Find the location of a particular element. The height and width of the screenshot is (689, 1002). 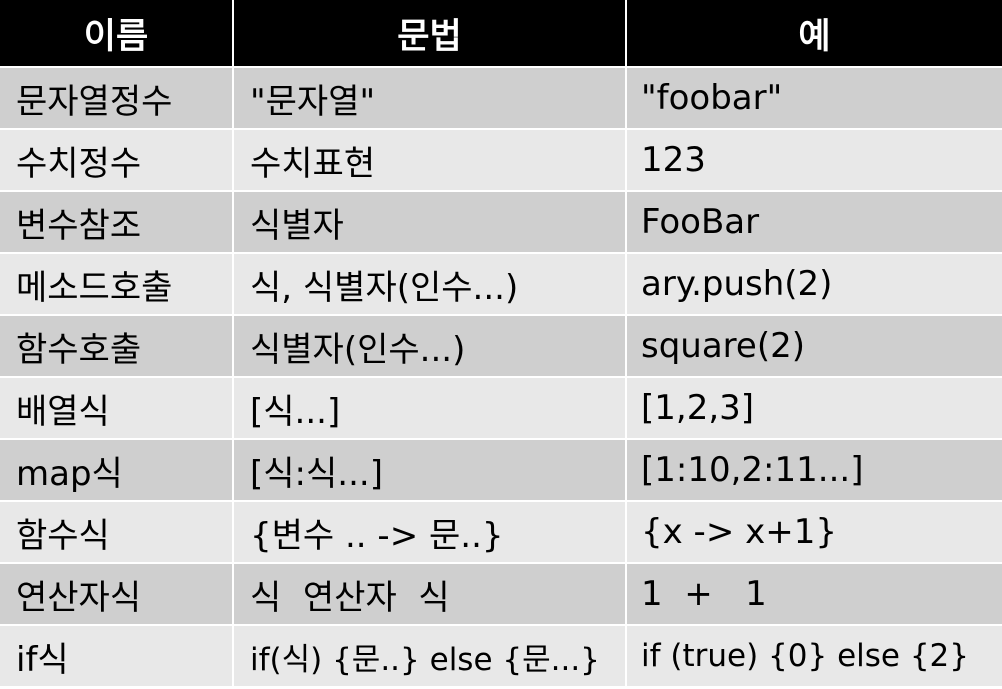

table-row: 함수식 {변수 .. -> 문..} {x -> x+1} is located at coordinates (501, 531).